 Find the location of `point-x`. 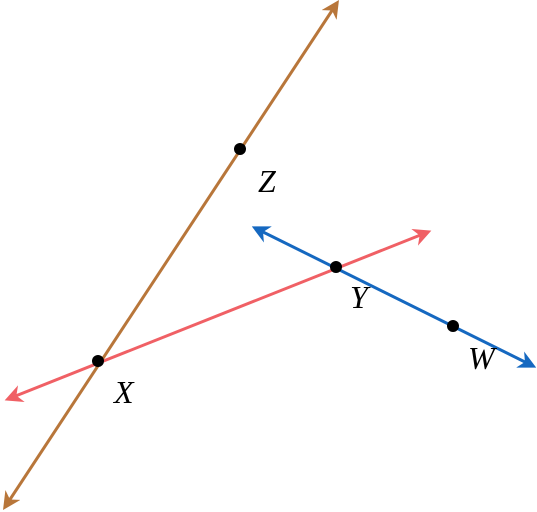

point-x is located at coordinates (98, 361).